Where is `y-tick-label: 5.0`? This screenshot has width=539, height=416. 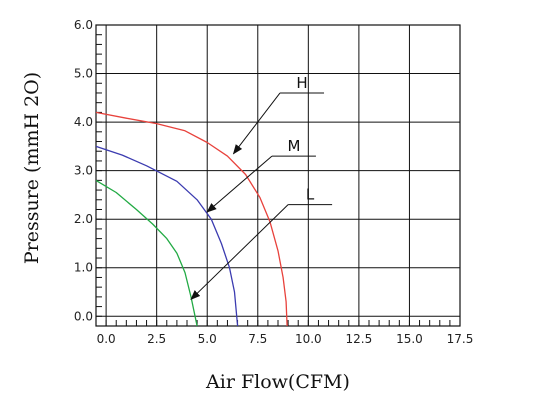 y-tick-label: 5.0 is located at coordinates (83, 74).